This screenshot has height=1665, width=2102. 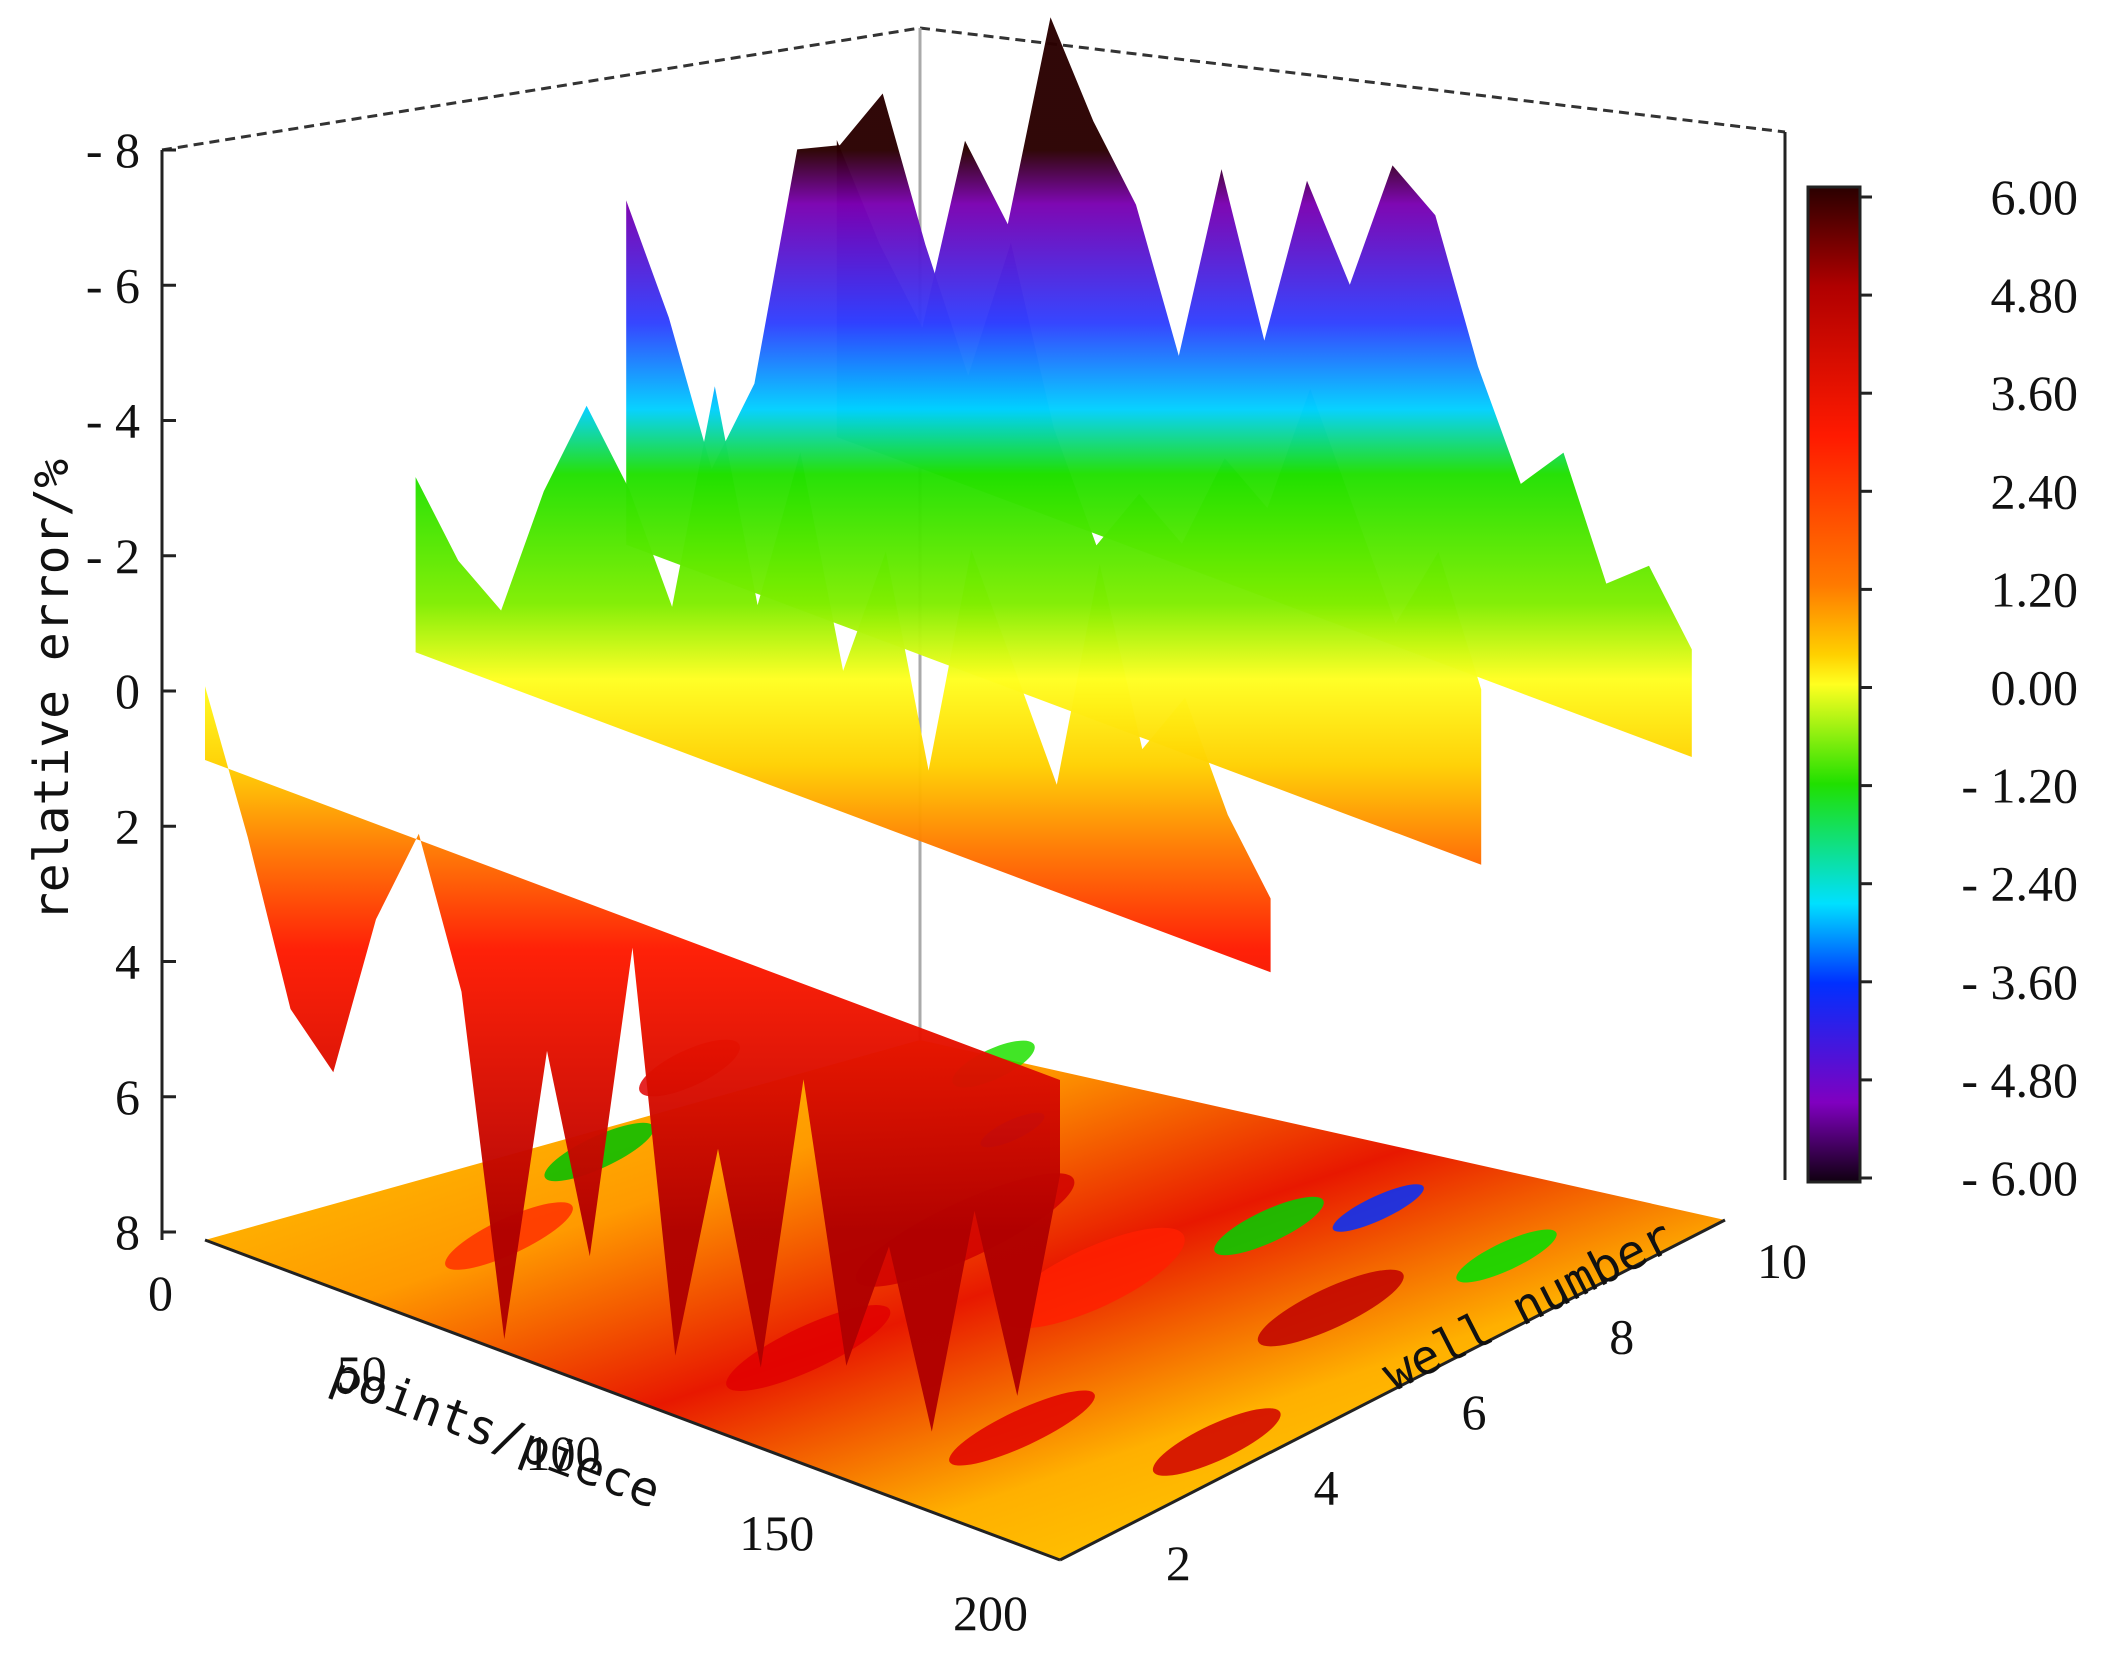 I want to click on y-tick-label: 10, so click(x=1782, y=1261).